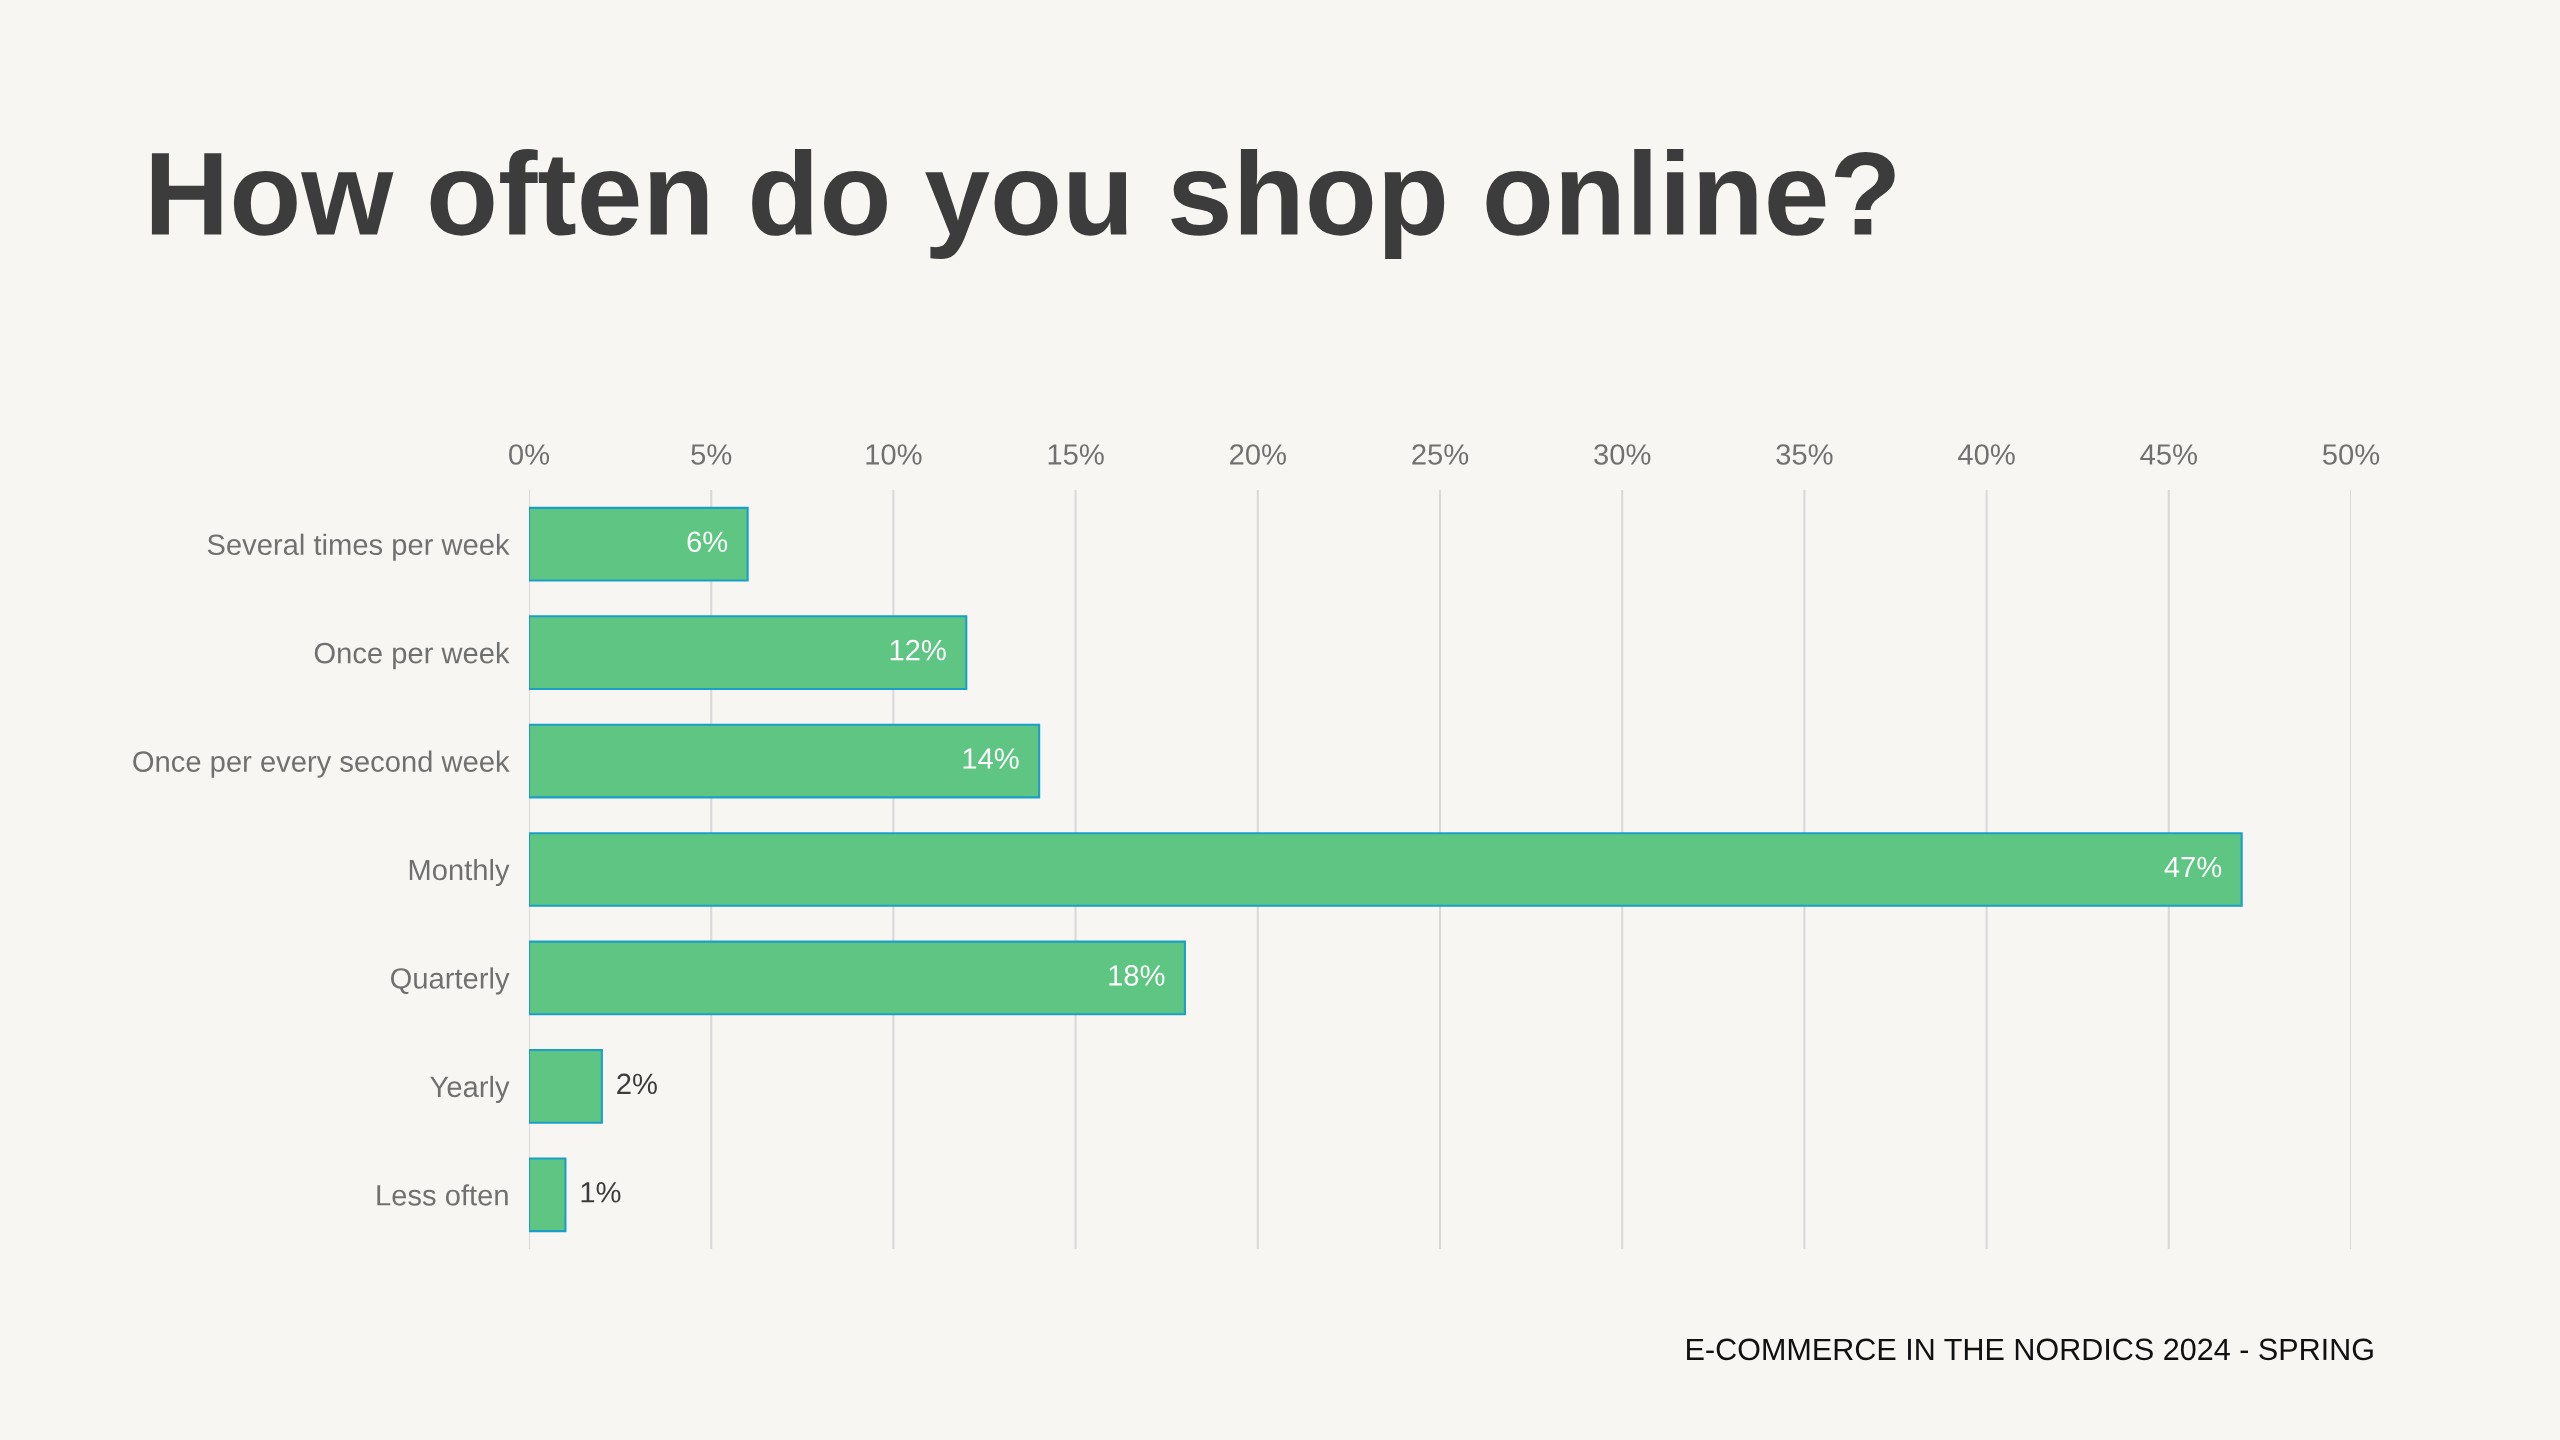  What do you see at coordinates (358, 547) in the screenshot?
I see `y-tick-label: Several times per week` at bounding box center [358, 547].